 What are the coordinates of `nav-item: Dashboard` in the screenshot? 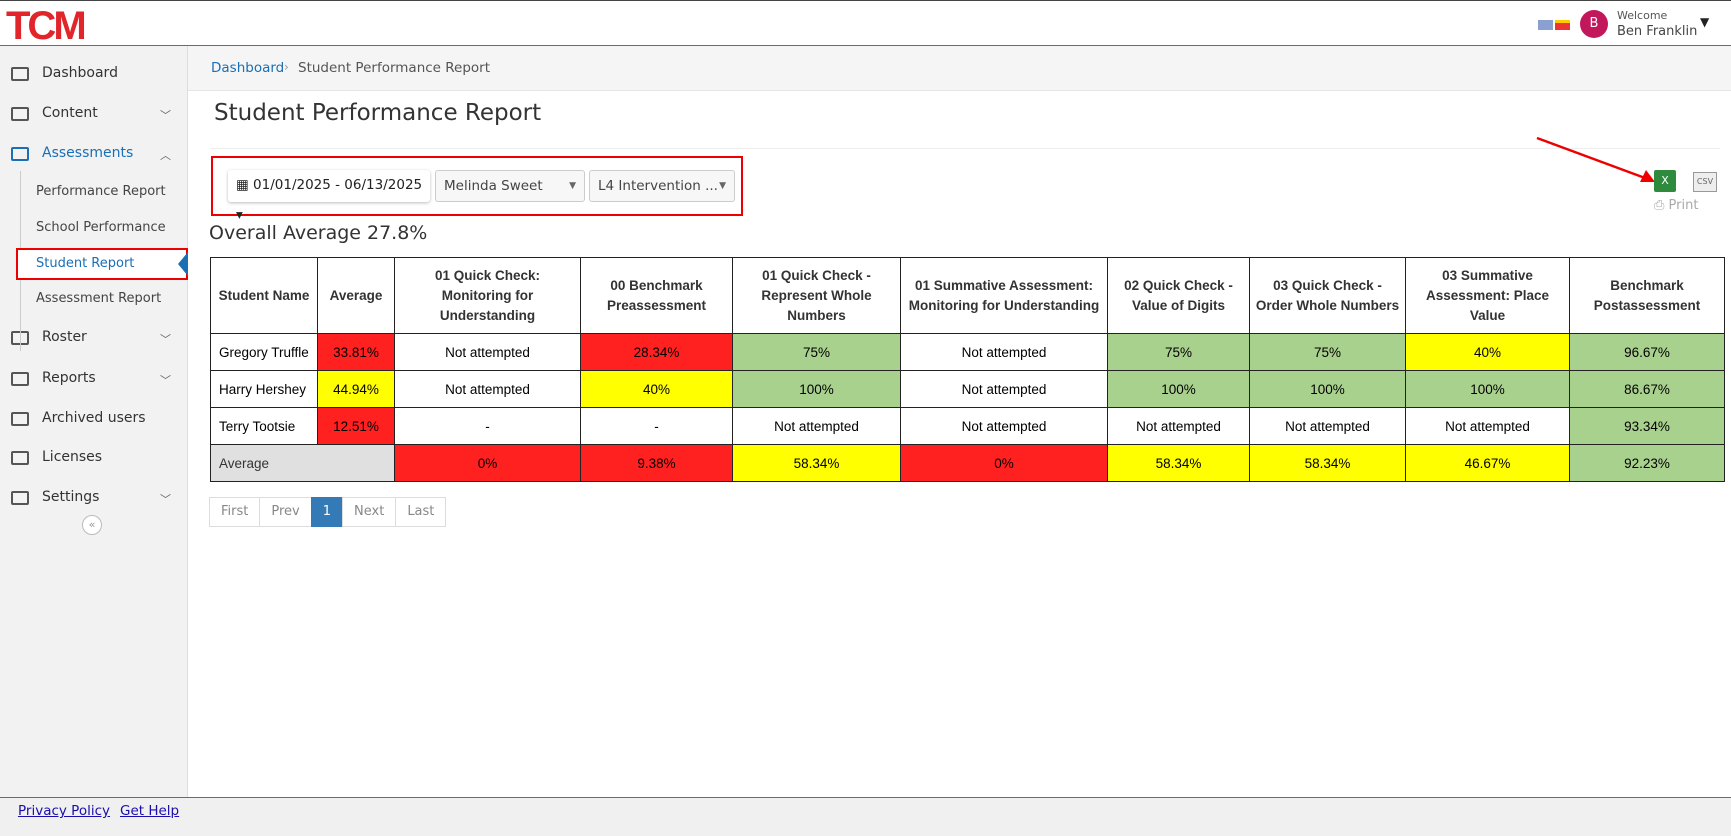 It's located at (80, 73).